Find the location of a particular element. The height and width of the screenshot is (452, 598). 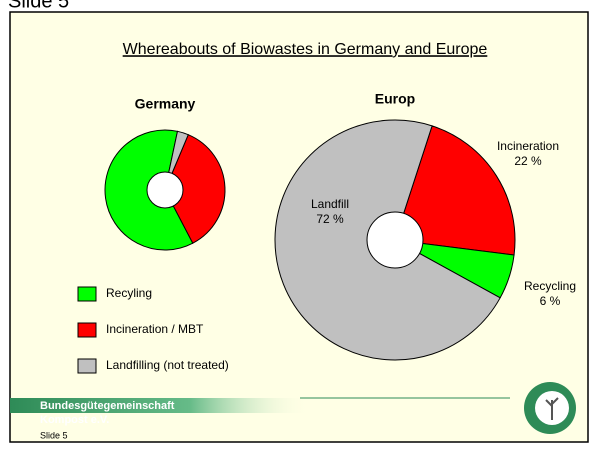

footer-slide-number: Slide 5 is located at coordinates (54, 435).